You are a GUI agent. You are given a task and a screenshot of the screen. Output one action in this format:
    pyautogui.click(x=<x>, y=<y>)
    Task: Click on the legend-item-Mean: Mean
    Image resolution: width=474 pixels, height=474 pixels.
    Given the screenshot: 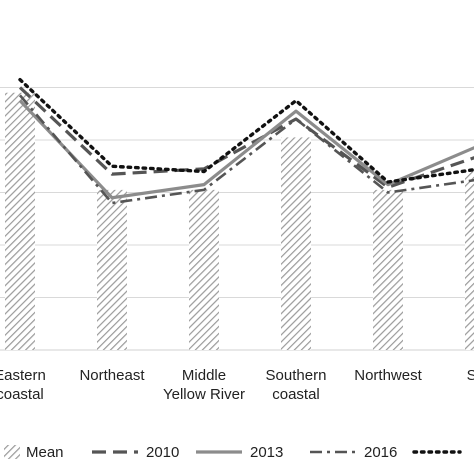 What is the action you would take?
    pyautogui.click(x=34, y=452)
    